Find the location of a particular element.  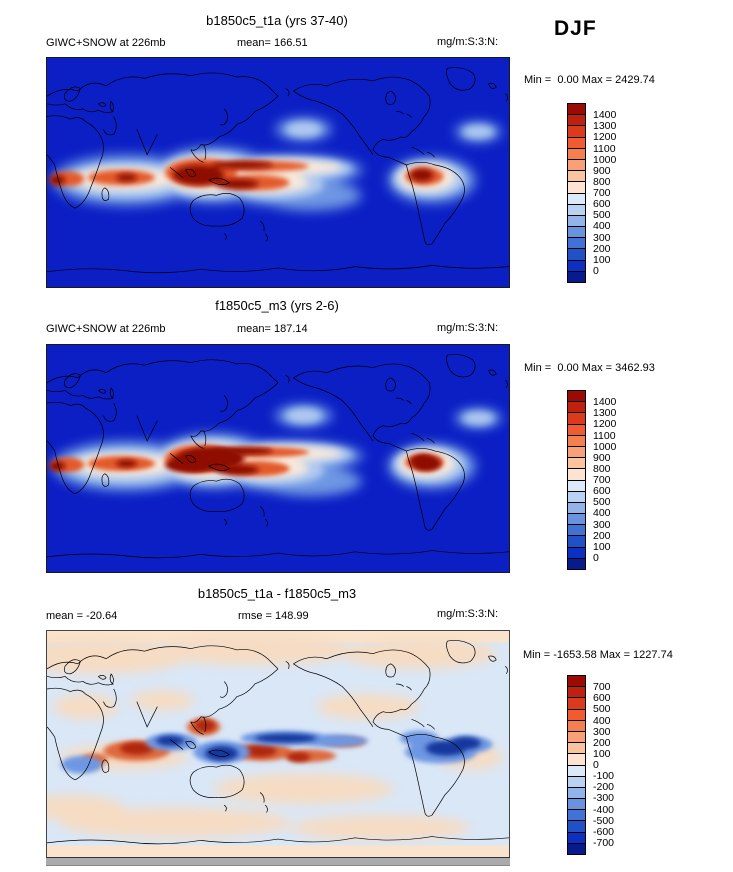

panel2-minmax: Min = 0.00 Max = 3462.93 is located at coordinates (589, 368).